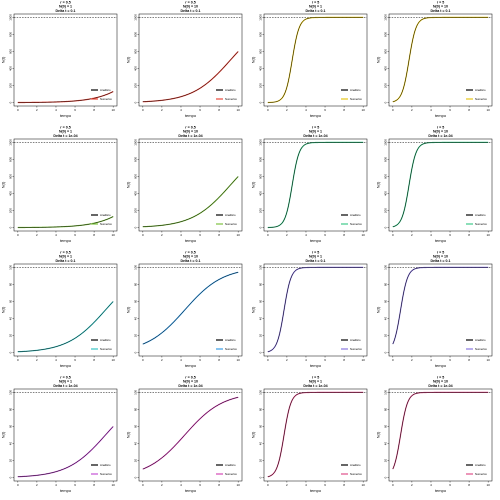 This screenshot has height=500, width=500. What do you see at coordinates (315, 382) in the screenshot?
I see `chart-title-line: N(0) = 1` at bounding box center [315, 382].